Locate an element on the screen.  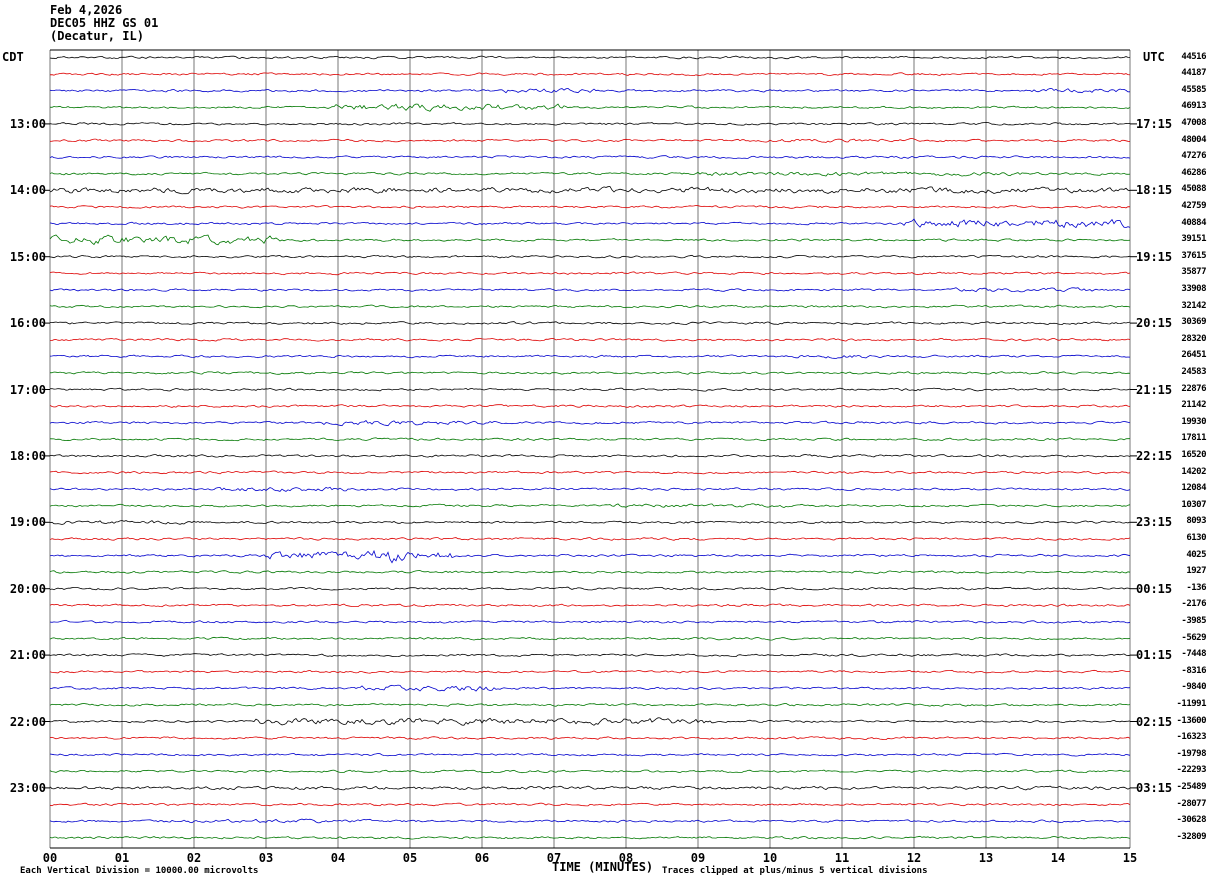
x-tick-label: 03 is located at coordinates (266, 858).